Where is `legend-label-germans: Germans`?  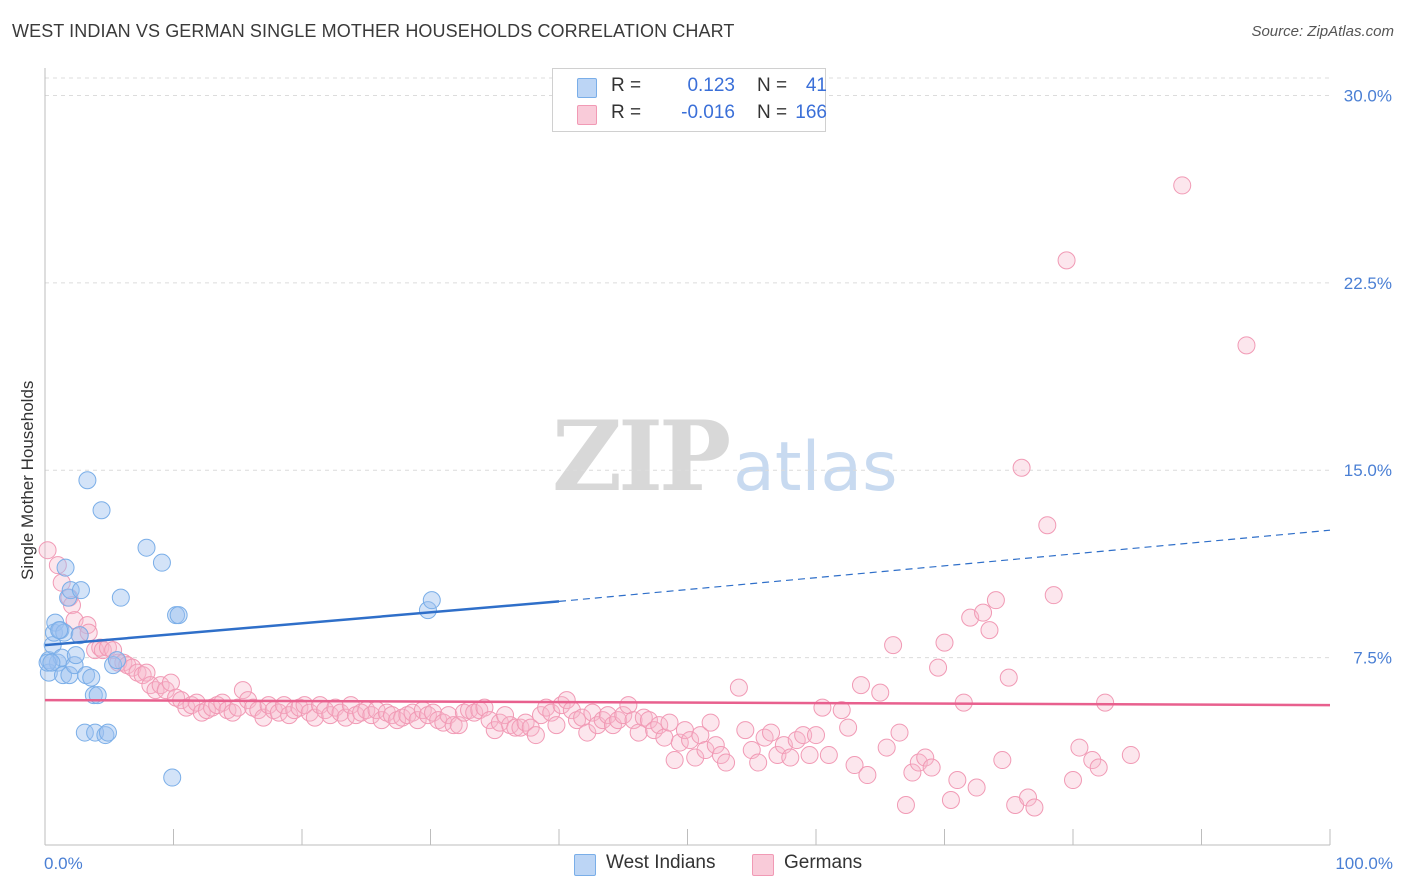 legend-label-germans: Germans is located at coordinates (823, 862).